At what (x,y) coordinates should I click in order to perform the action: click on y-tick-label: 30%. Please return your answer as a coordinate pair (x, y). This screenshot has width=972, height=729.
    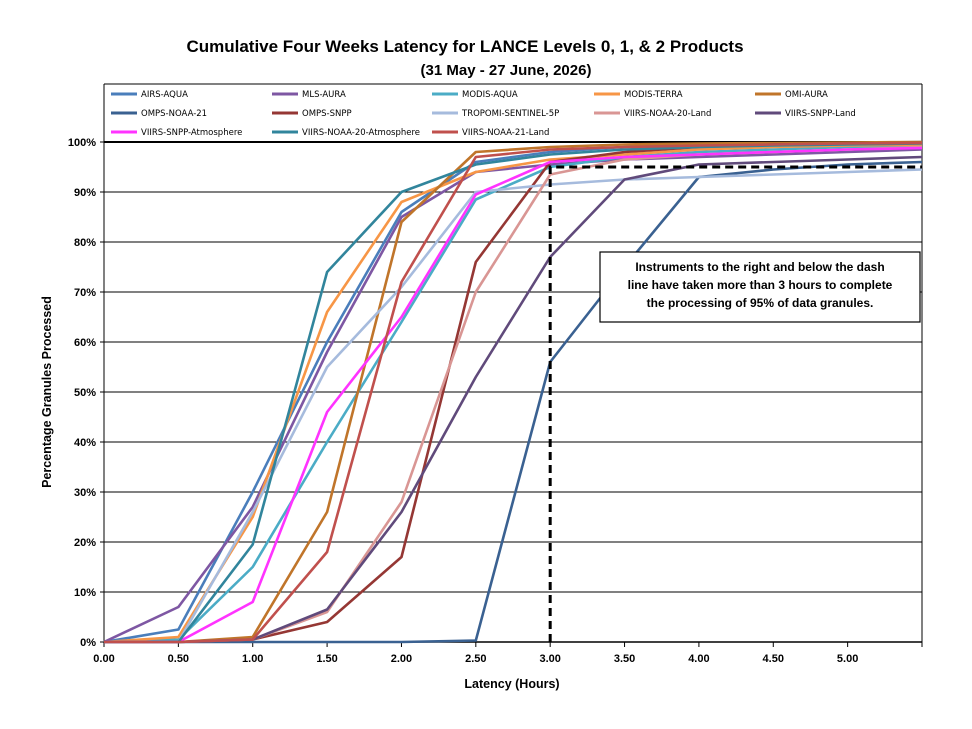
    Looking at the image, I should click on (85, 493).